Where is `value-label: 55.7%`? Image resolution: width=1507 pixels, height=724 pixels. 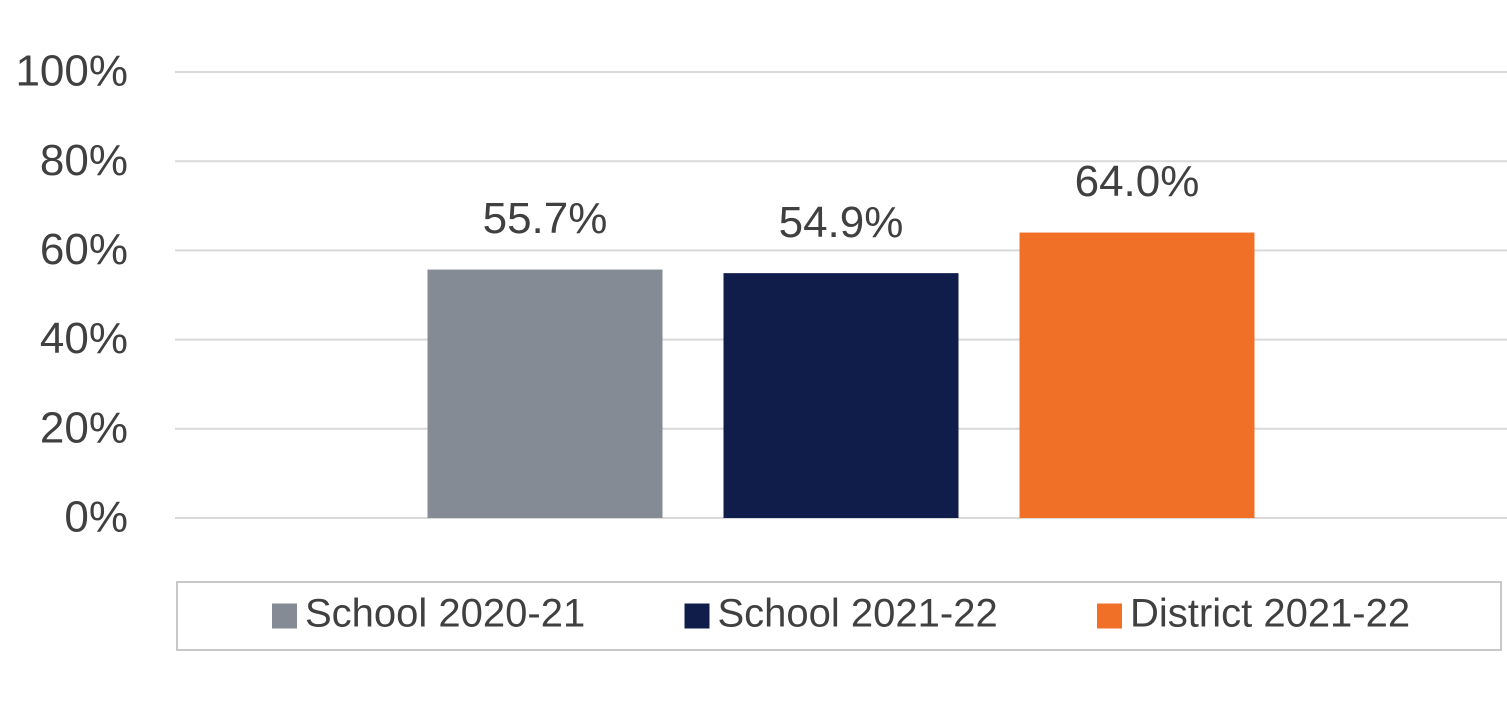 value-label: 55.7% is located at coordinates (545, 218).